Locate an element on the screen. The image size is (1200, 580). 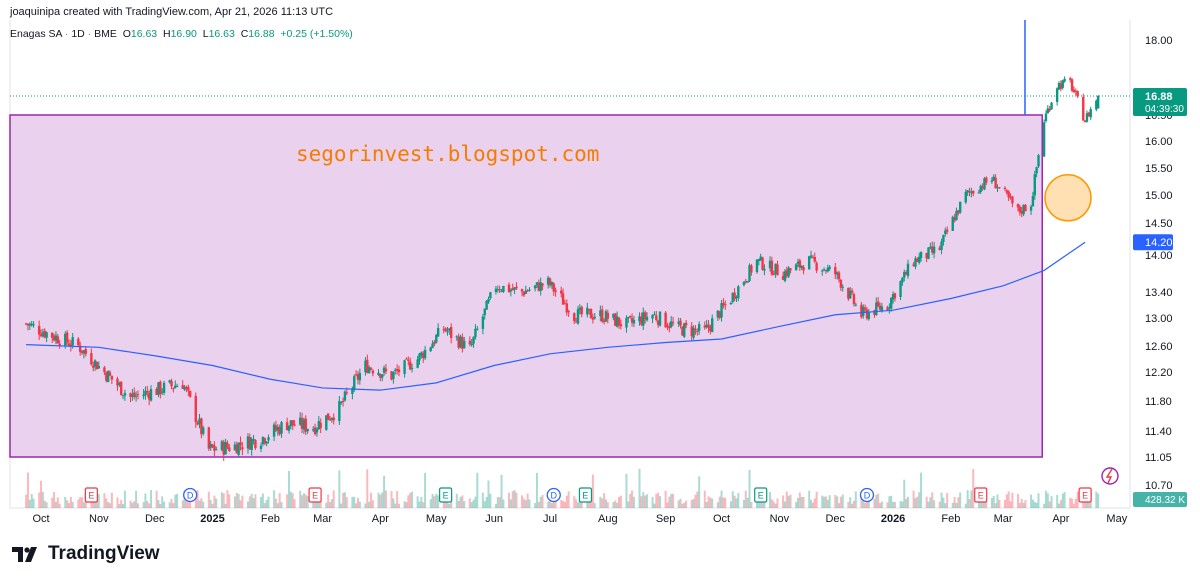
earnings-marker-label: E is located at coordinates (761, 496).